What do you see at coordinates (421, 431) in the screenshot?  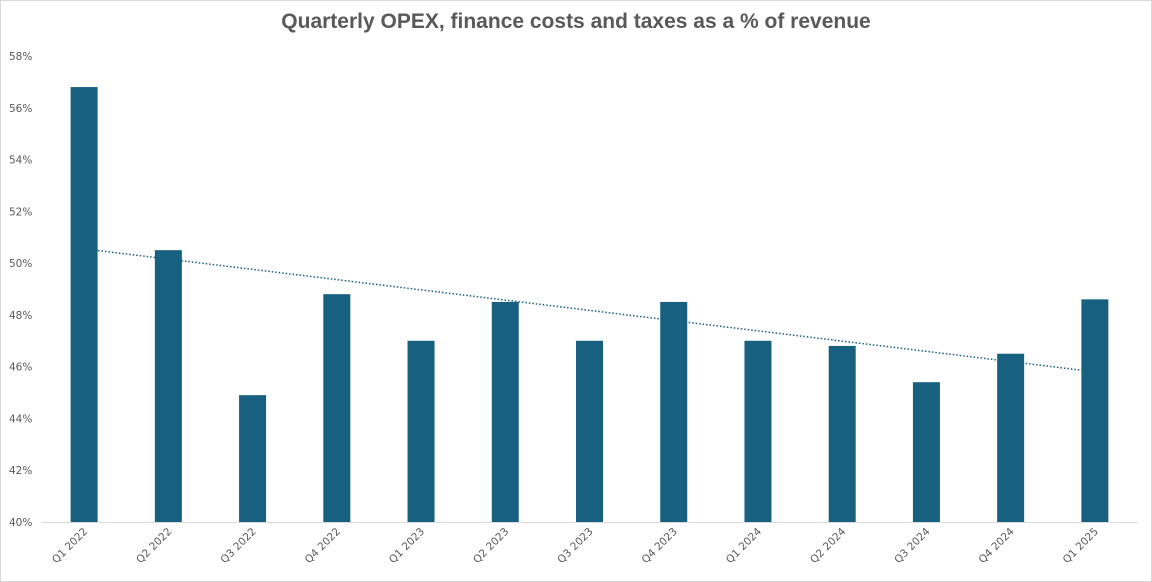 I see `bar-q1-2023` at bounding box center [421, 431].